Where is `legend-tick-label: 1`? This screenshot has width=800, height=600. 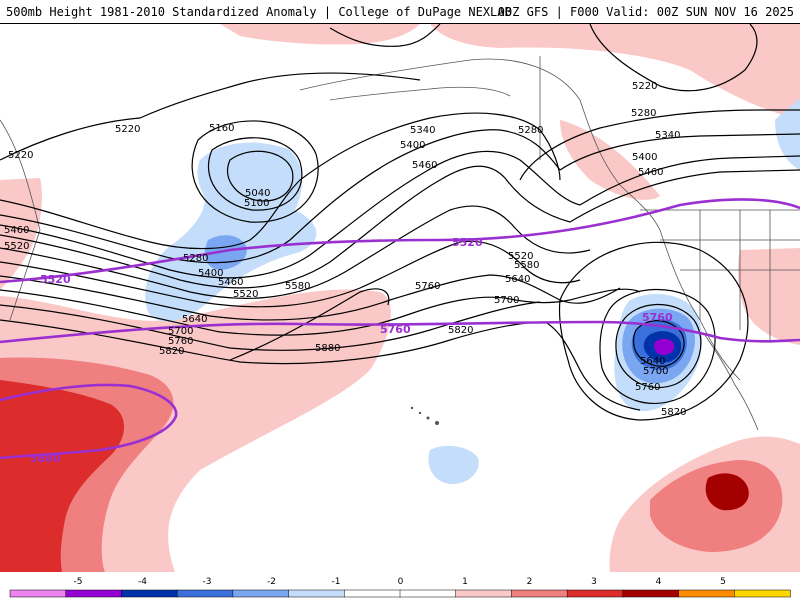
legend-tick-label: 1 is located at coordinates (465, 582).